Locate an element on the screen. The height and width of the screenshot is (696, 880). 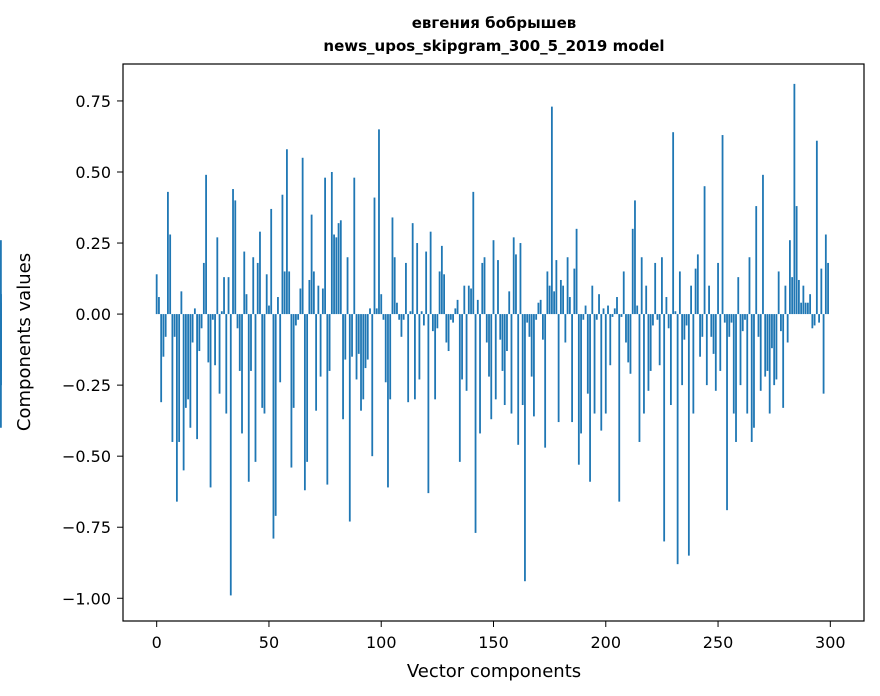
x-tick-label: 250 is located at coordinates (718, 642).